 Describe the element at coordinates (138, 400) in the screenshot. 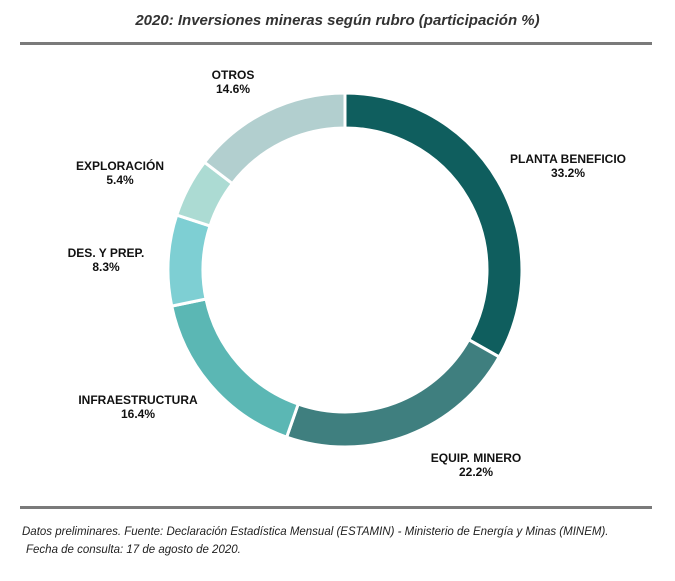

I see `slice-category-label: INFRAESTRUCTURA` at that location.